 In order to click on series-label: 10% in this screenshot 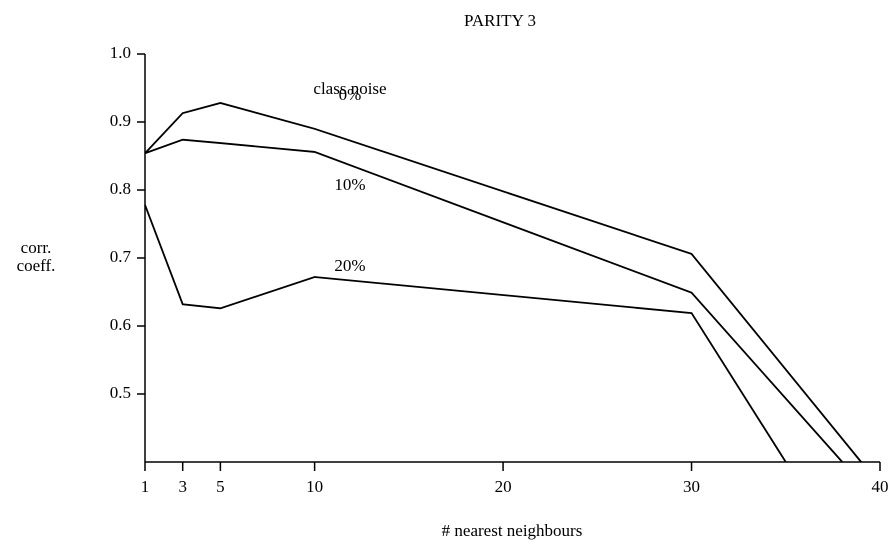, I will do `click(349, 184)`.